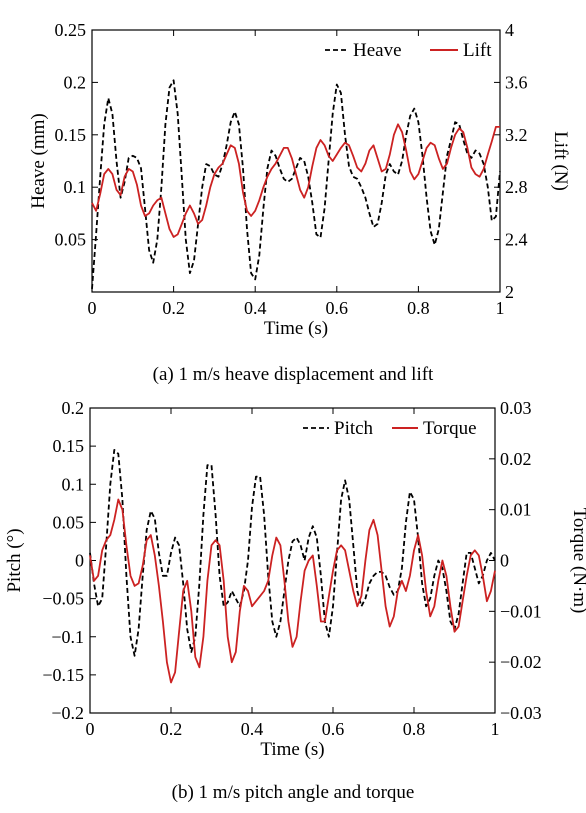  I want to click on y-right-tick-label: 3.2, so click(516, 135).